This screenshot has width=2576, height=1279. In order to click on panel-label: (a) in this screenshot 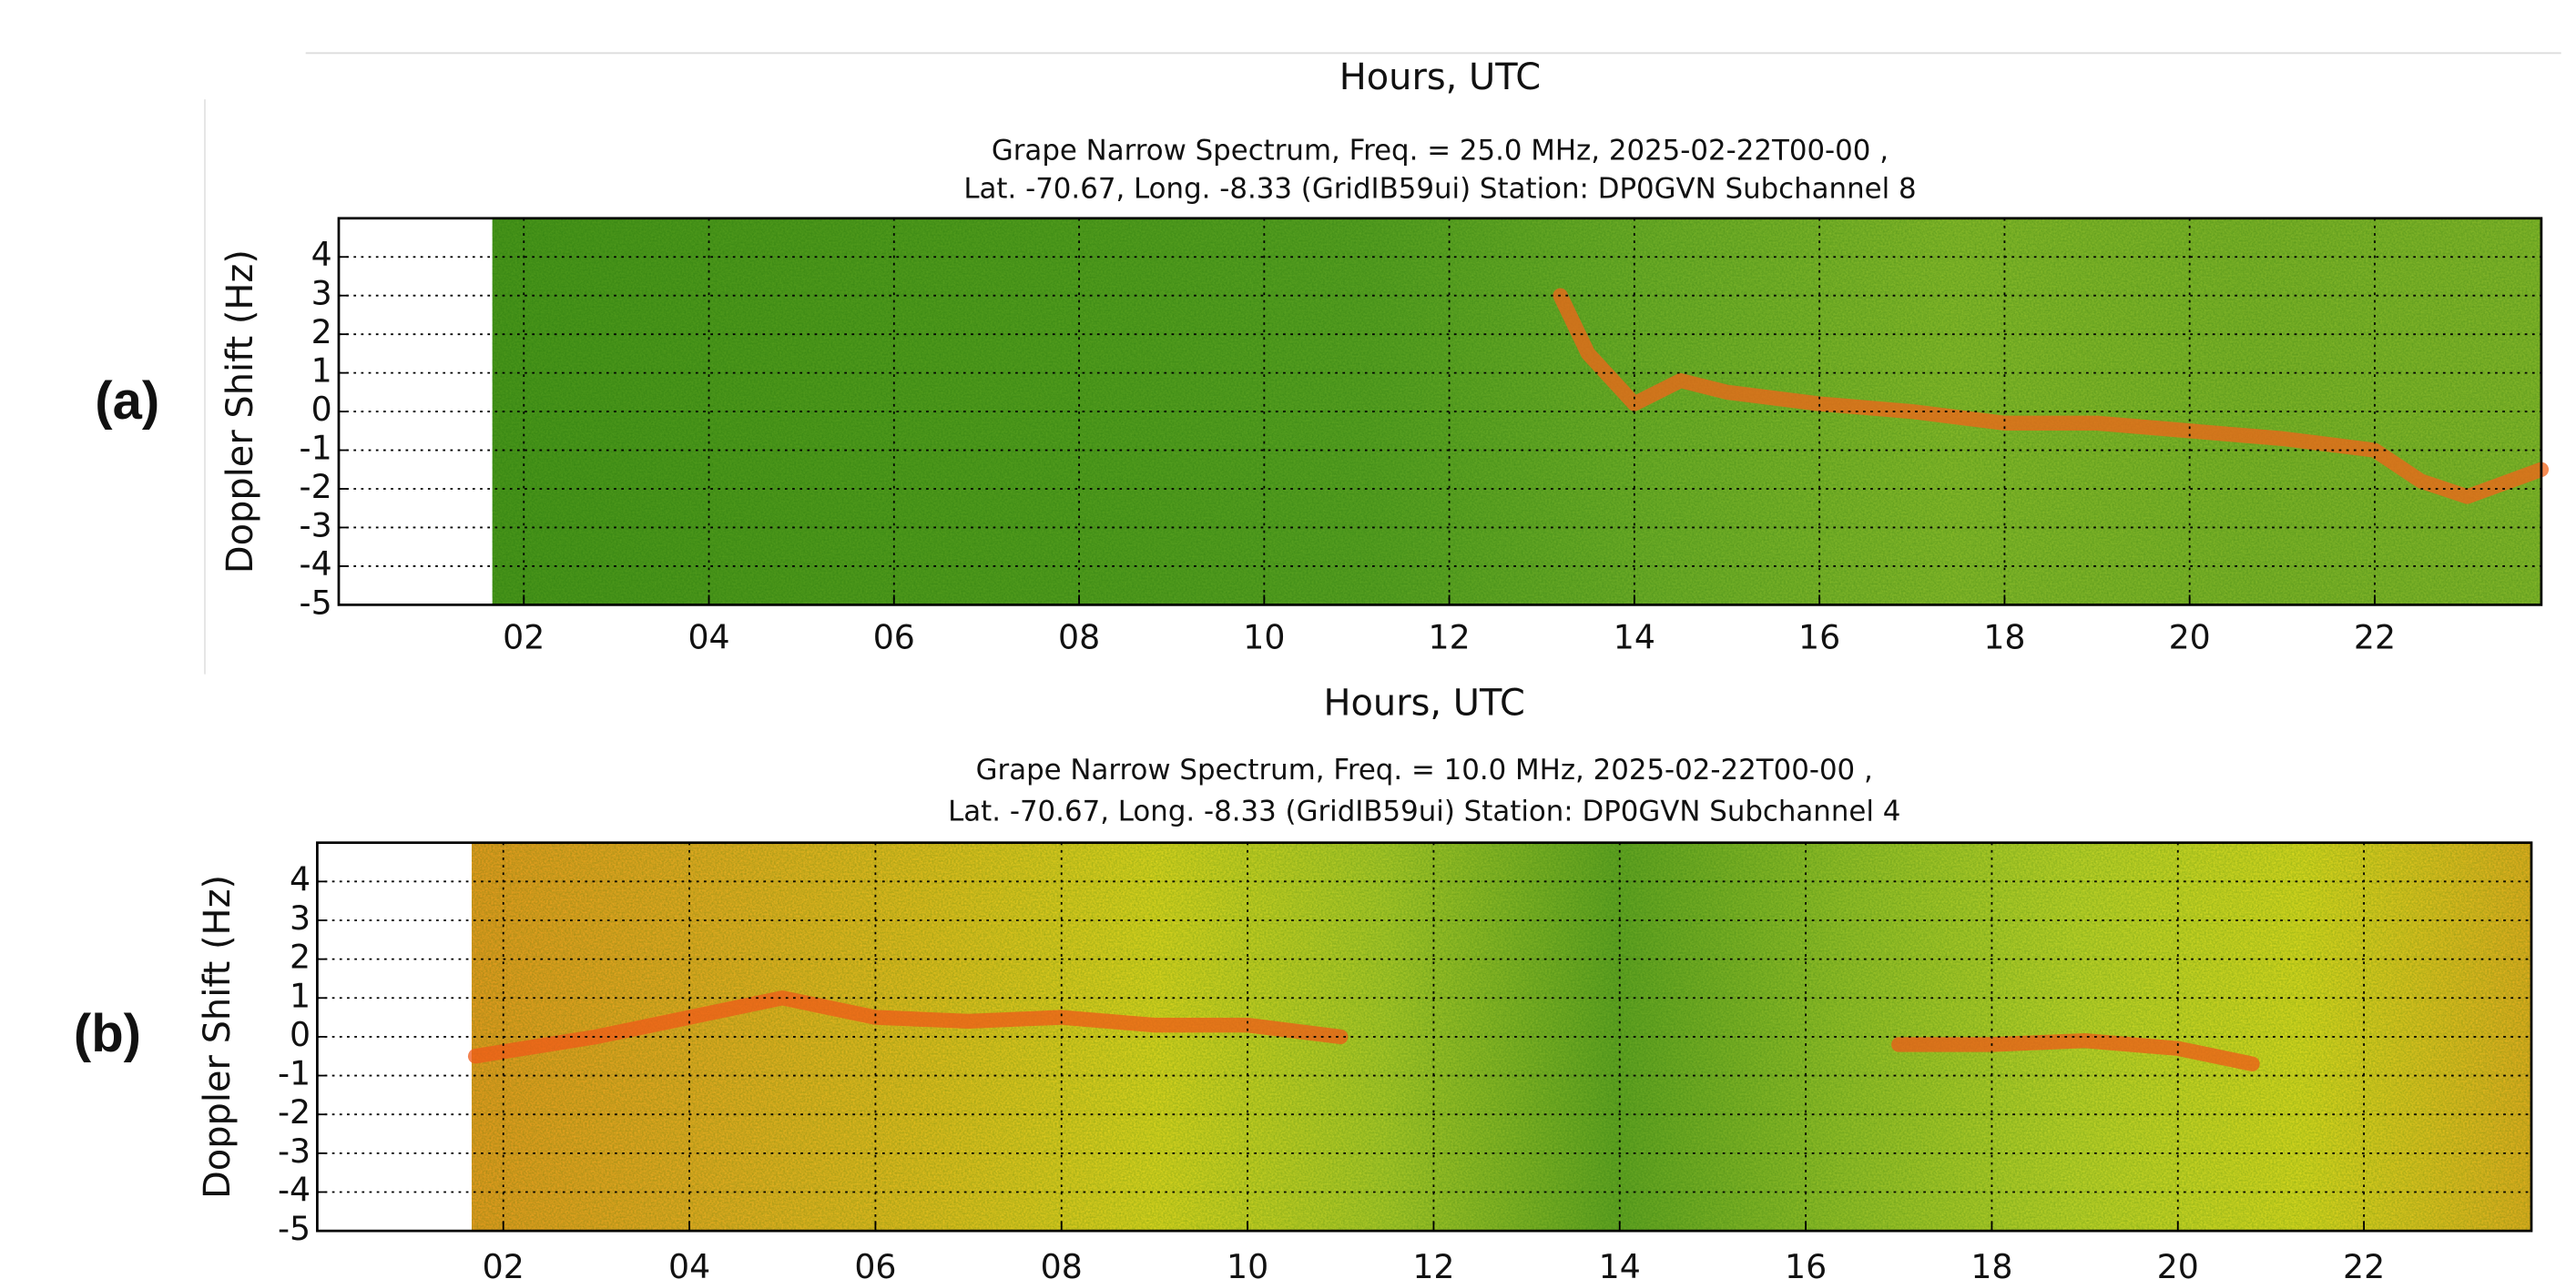, I will do `click(127, 401)`.